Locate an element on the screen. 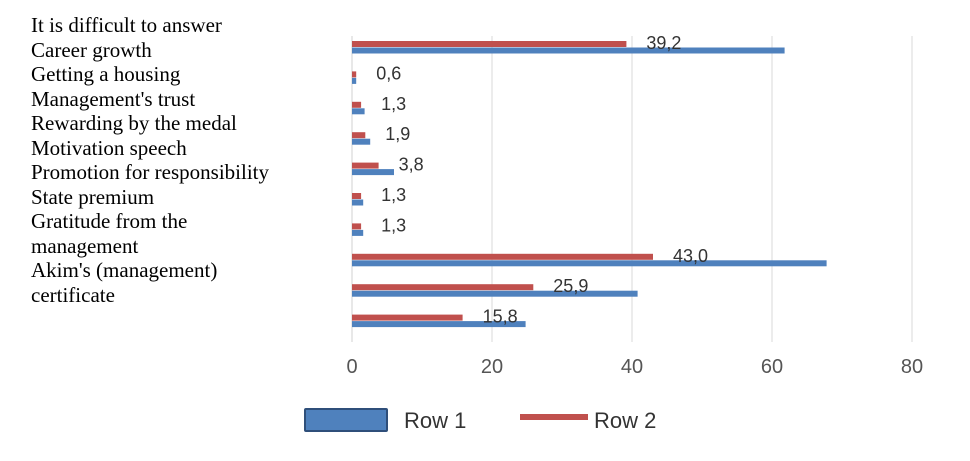  legend-label-row-2: Row 2 is located at coordinates (625, 420).